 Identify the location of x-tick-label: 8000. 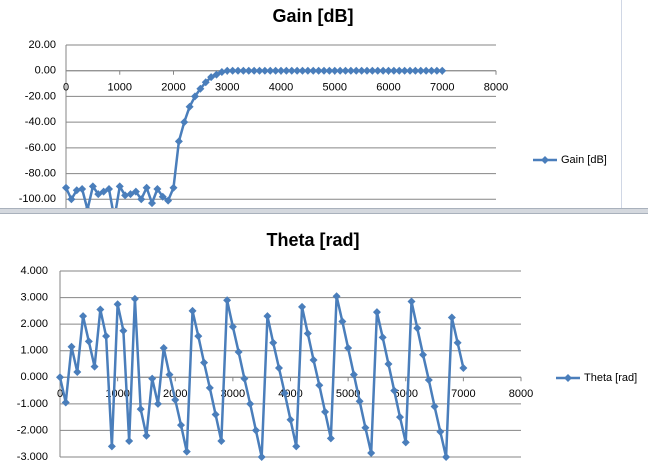
(496, 88).